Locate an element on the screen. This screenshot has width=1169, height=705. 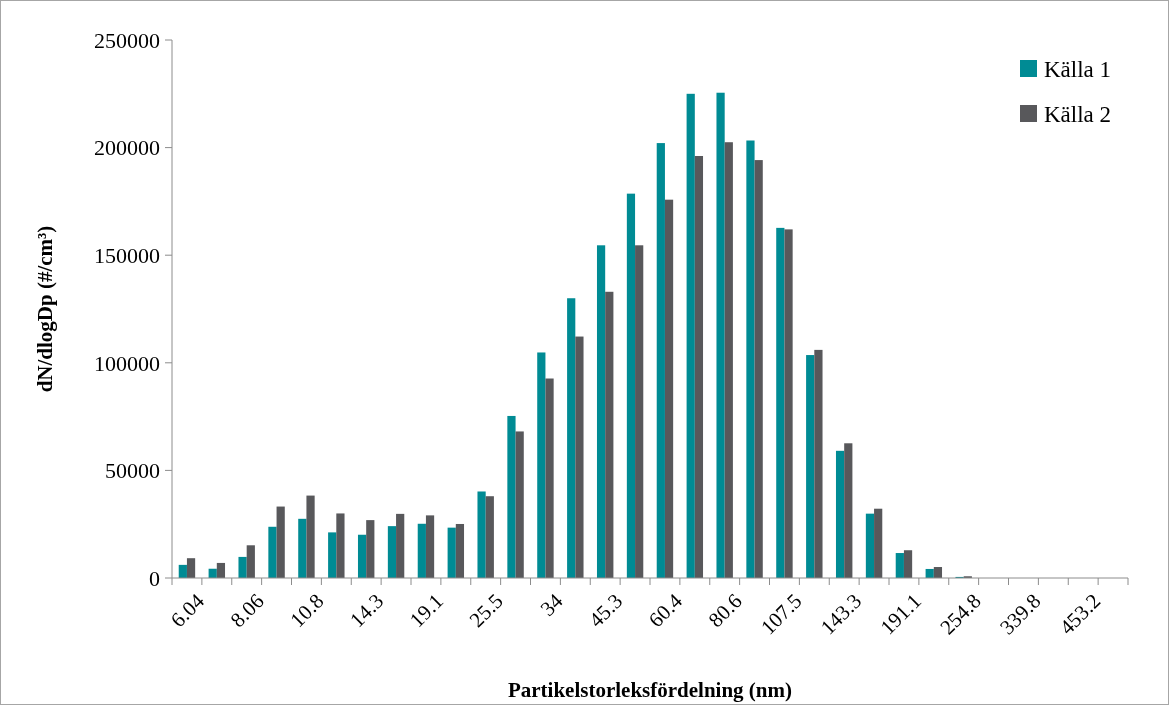
x-tick-label: 8.06 is located at coordinates (247, 610).